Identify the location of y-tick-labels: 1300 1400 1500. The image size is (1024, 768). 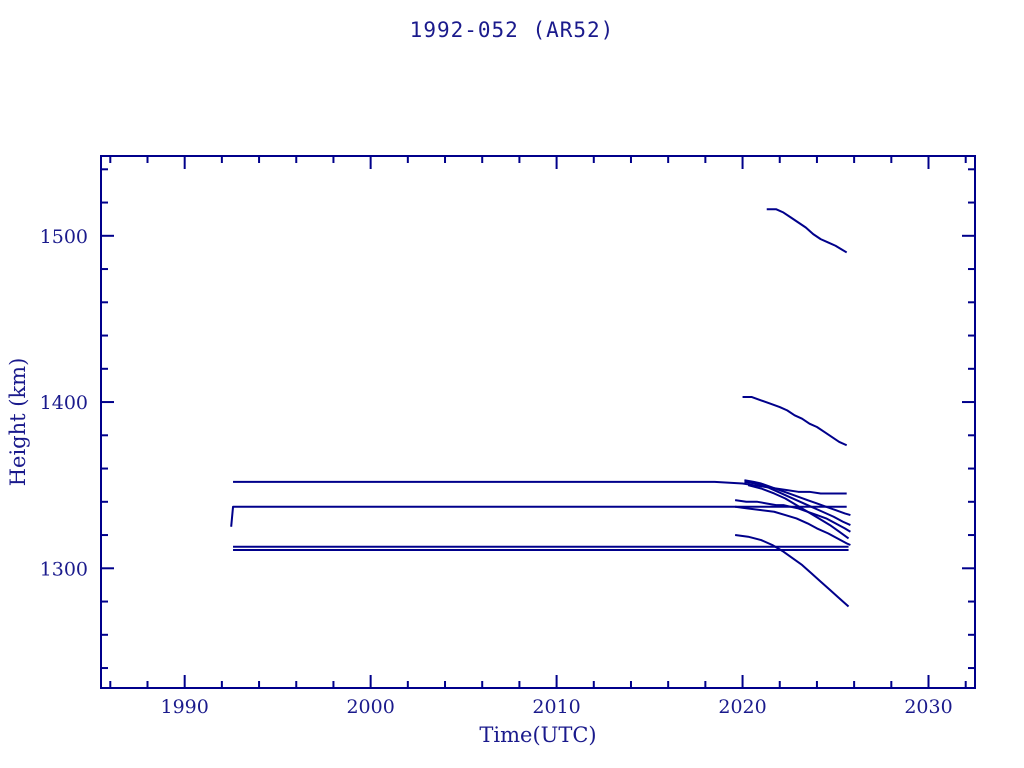
(64, 403).